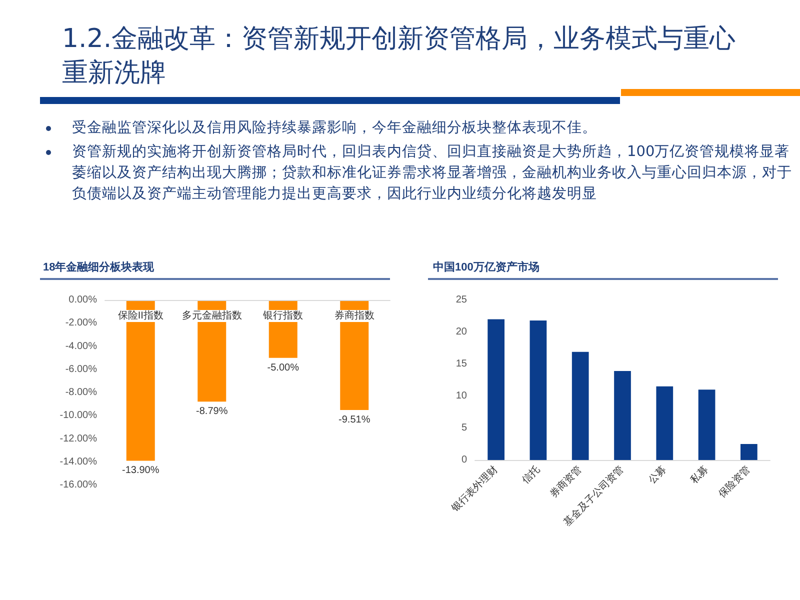 The height and width of the screenshot is (600, 800). What do you see at coordinates (81, 392) in the screenshot?
I see `y-tick-label: -8.00%` at bounding box center [81, 392].